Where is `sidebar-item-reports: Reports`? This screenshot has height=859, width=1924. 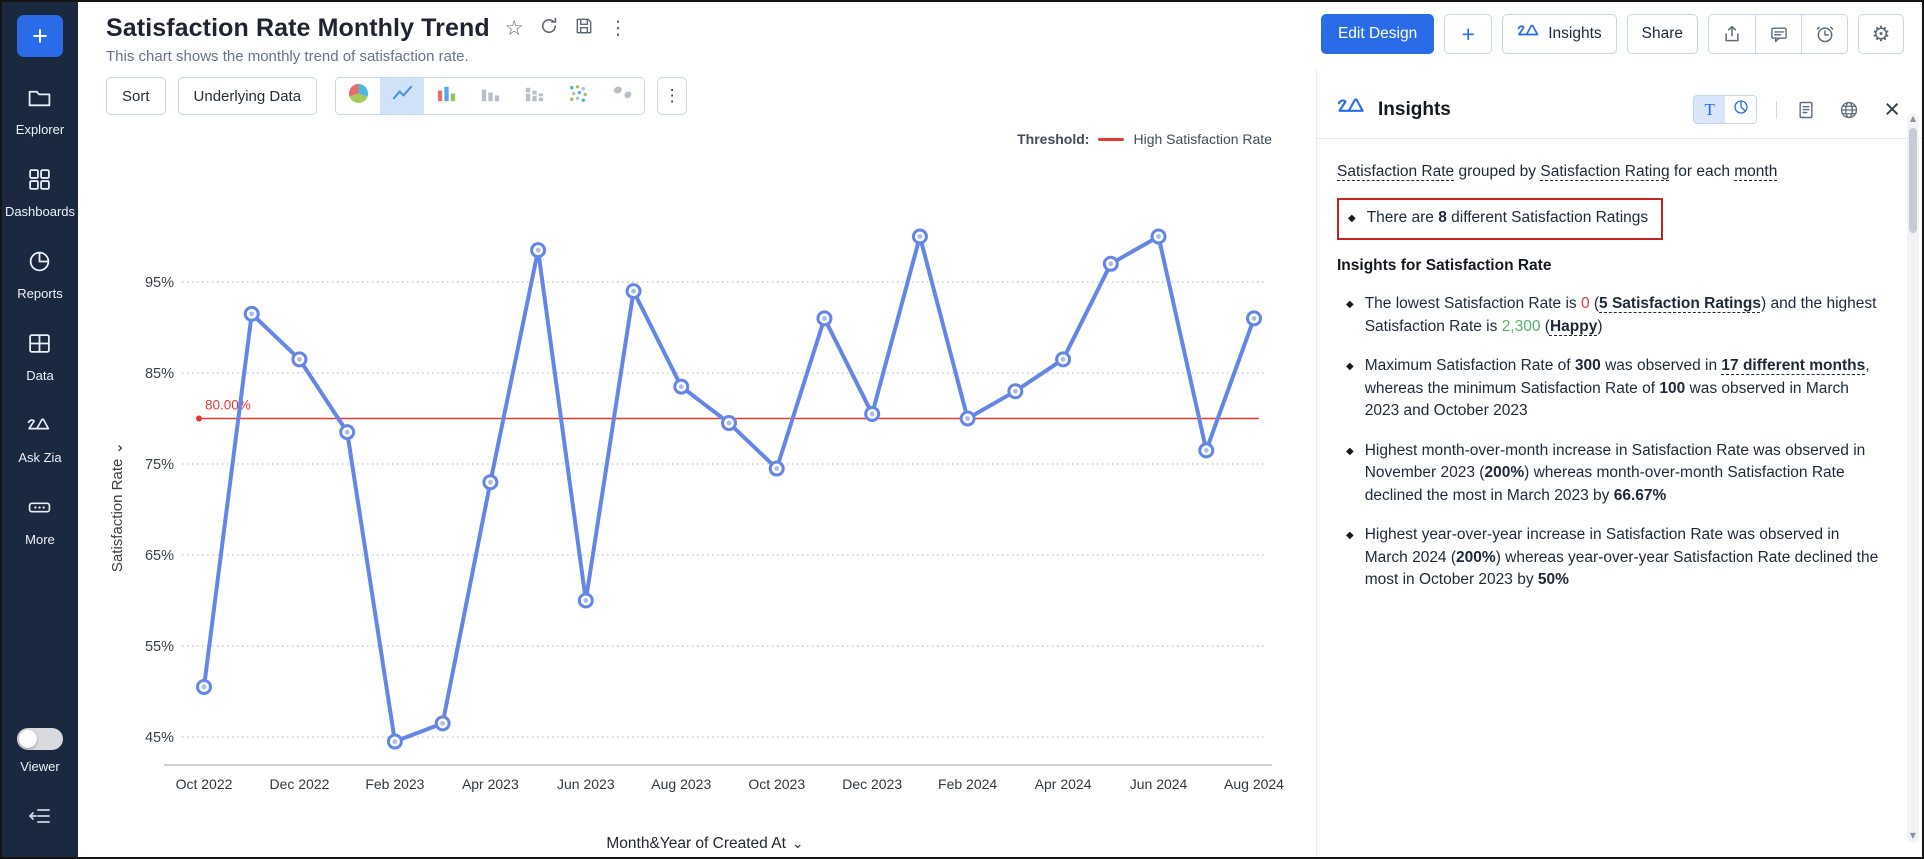 sidebar-item-reports: Reports is located at coordinates (40, 275).